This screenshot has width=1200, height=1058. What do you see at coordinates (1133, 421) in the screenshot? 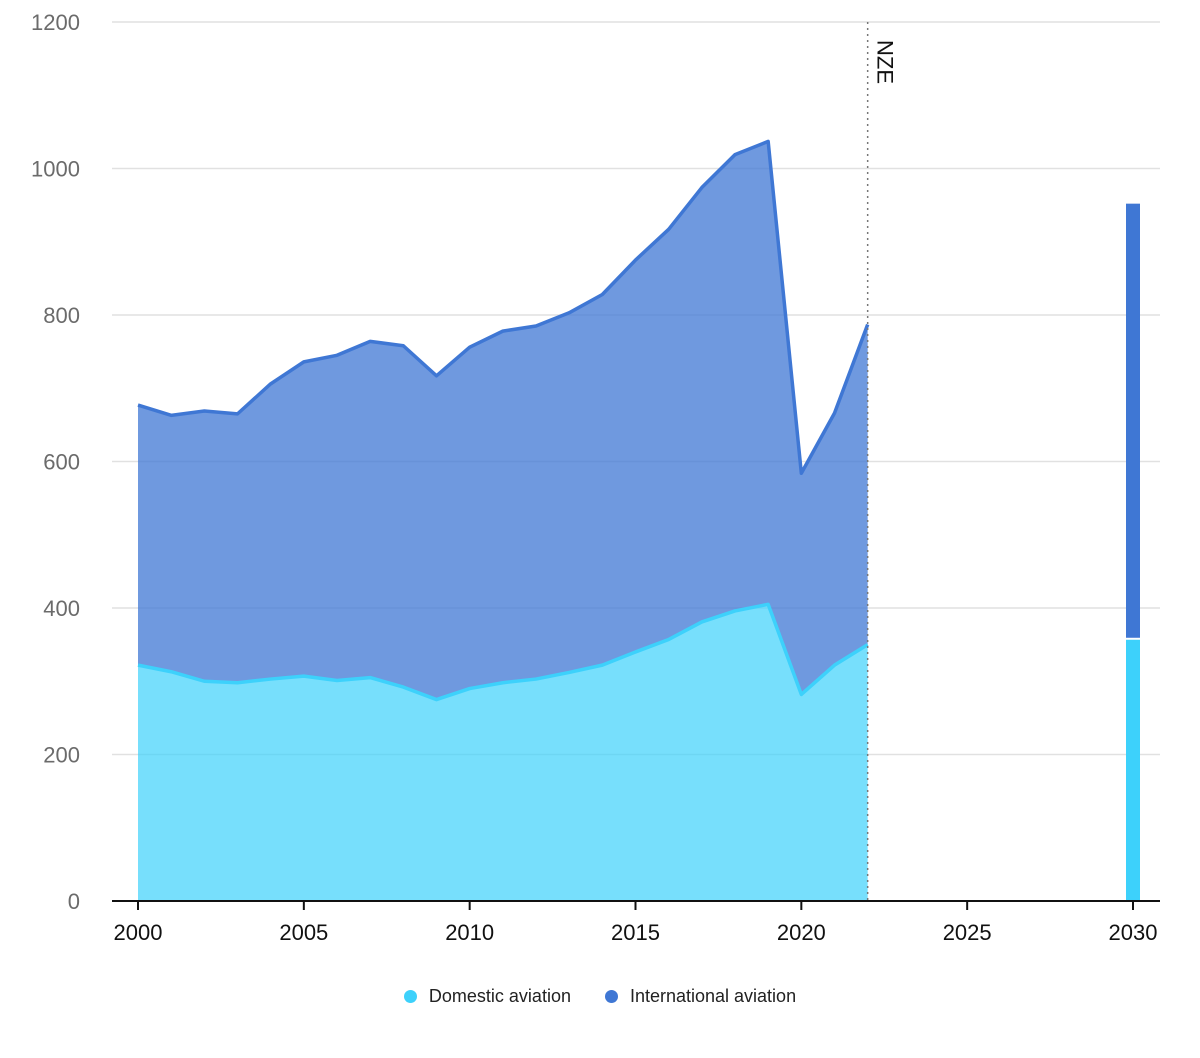
I see `projection-bar-international` at bounding box center [1133, 421].